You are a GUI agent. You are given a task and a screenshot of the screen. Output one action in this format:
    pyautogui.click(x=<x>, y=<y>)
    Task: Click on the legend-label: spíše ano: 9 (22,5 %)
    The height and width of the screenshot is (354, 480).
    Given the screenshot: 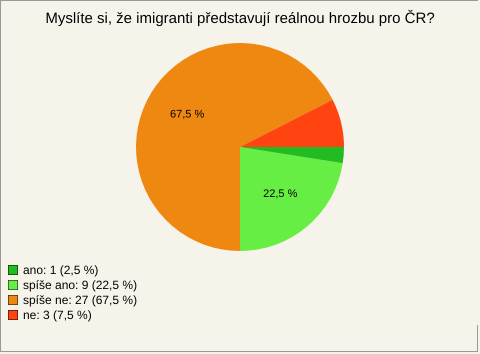 What is the action you would take?
    pyautogui.click(x=80, y=285)
    